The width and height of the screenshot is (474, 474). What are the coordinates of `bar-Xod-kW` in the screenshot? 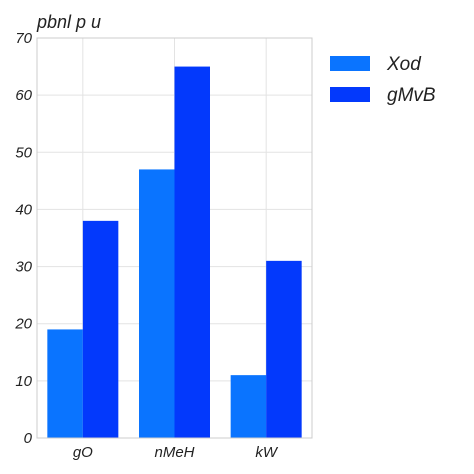 It's located at (248, 406).